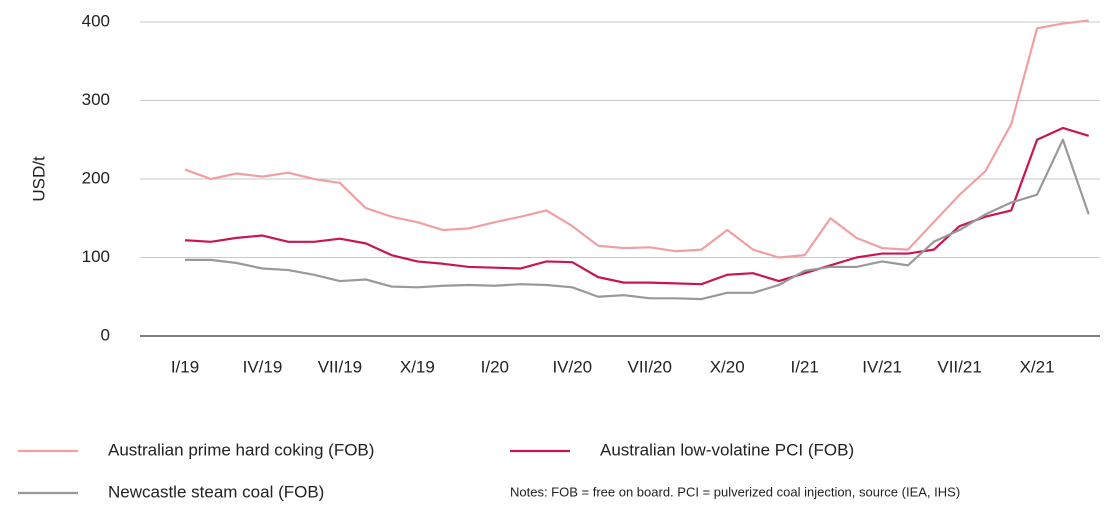 The height and width of the screenshot is (505, 1116). I want to click on y-tick-label: 200, so click(96, 177).